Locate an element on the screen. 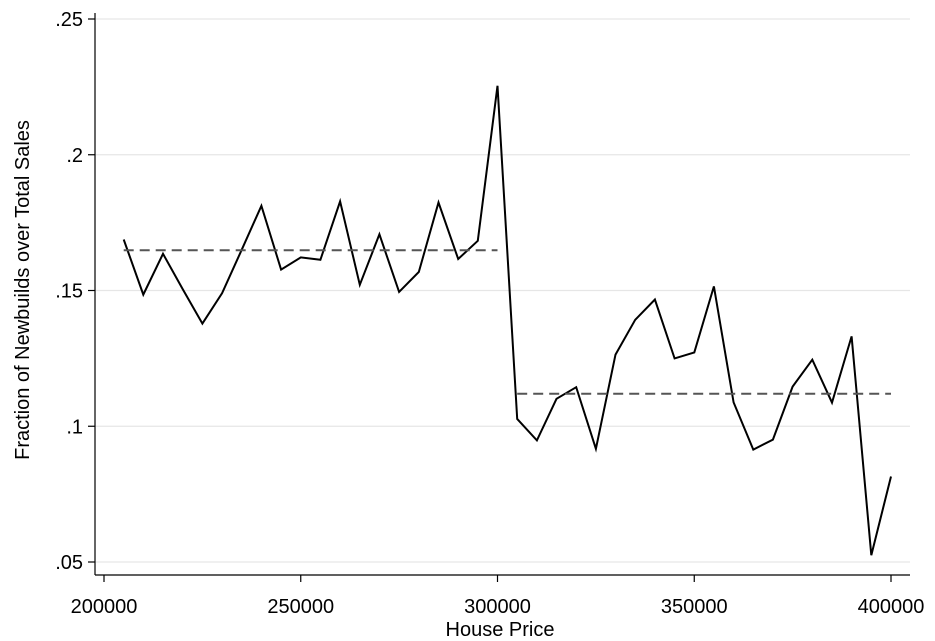 The image size is (935, 641). x-tick-label-2: 300000 is located at coordinates (497, 607).